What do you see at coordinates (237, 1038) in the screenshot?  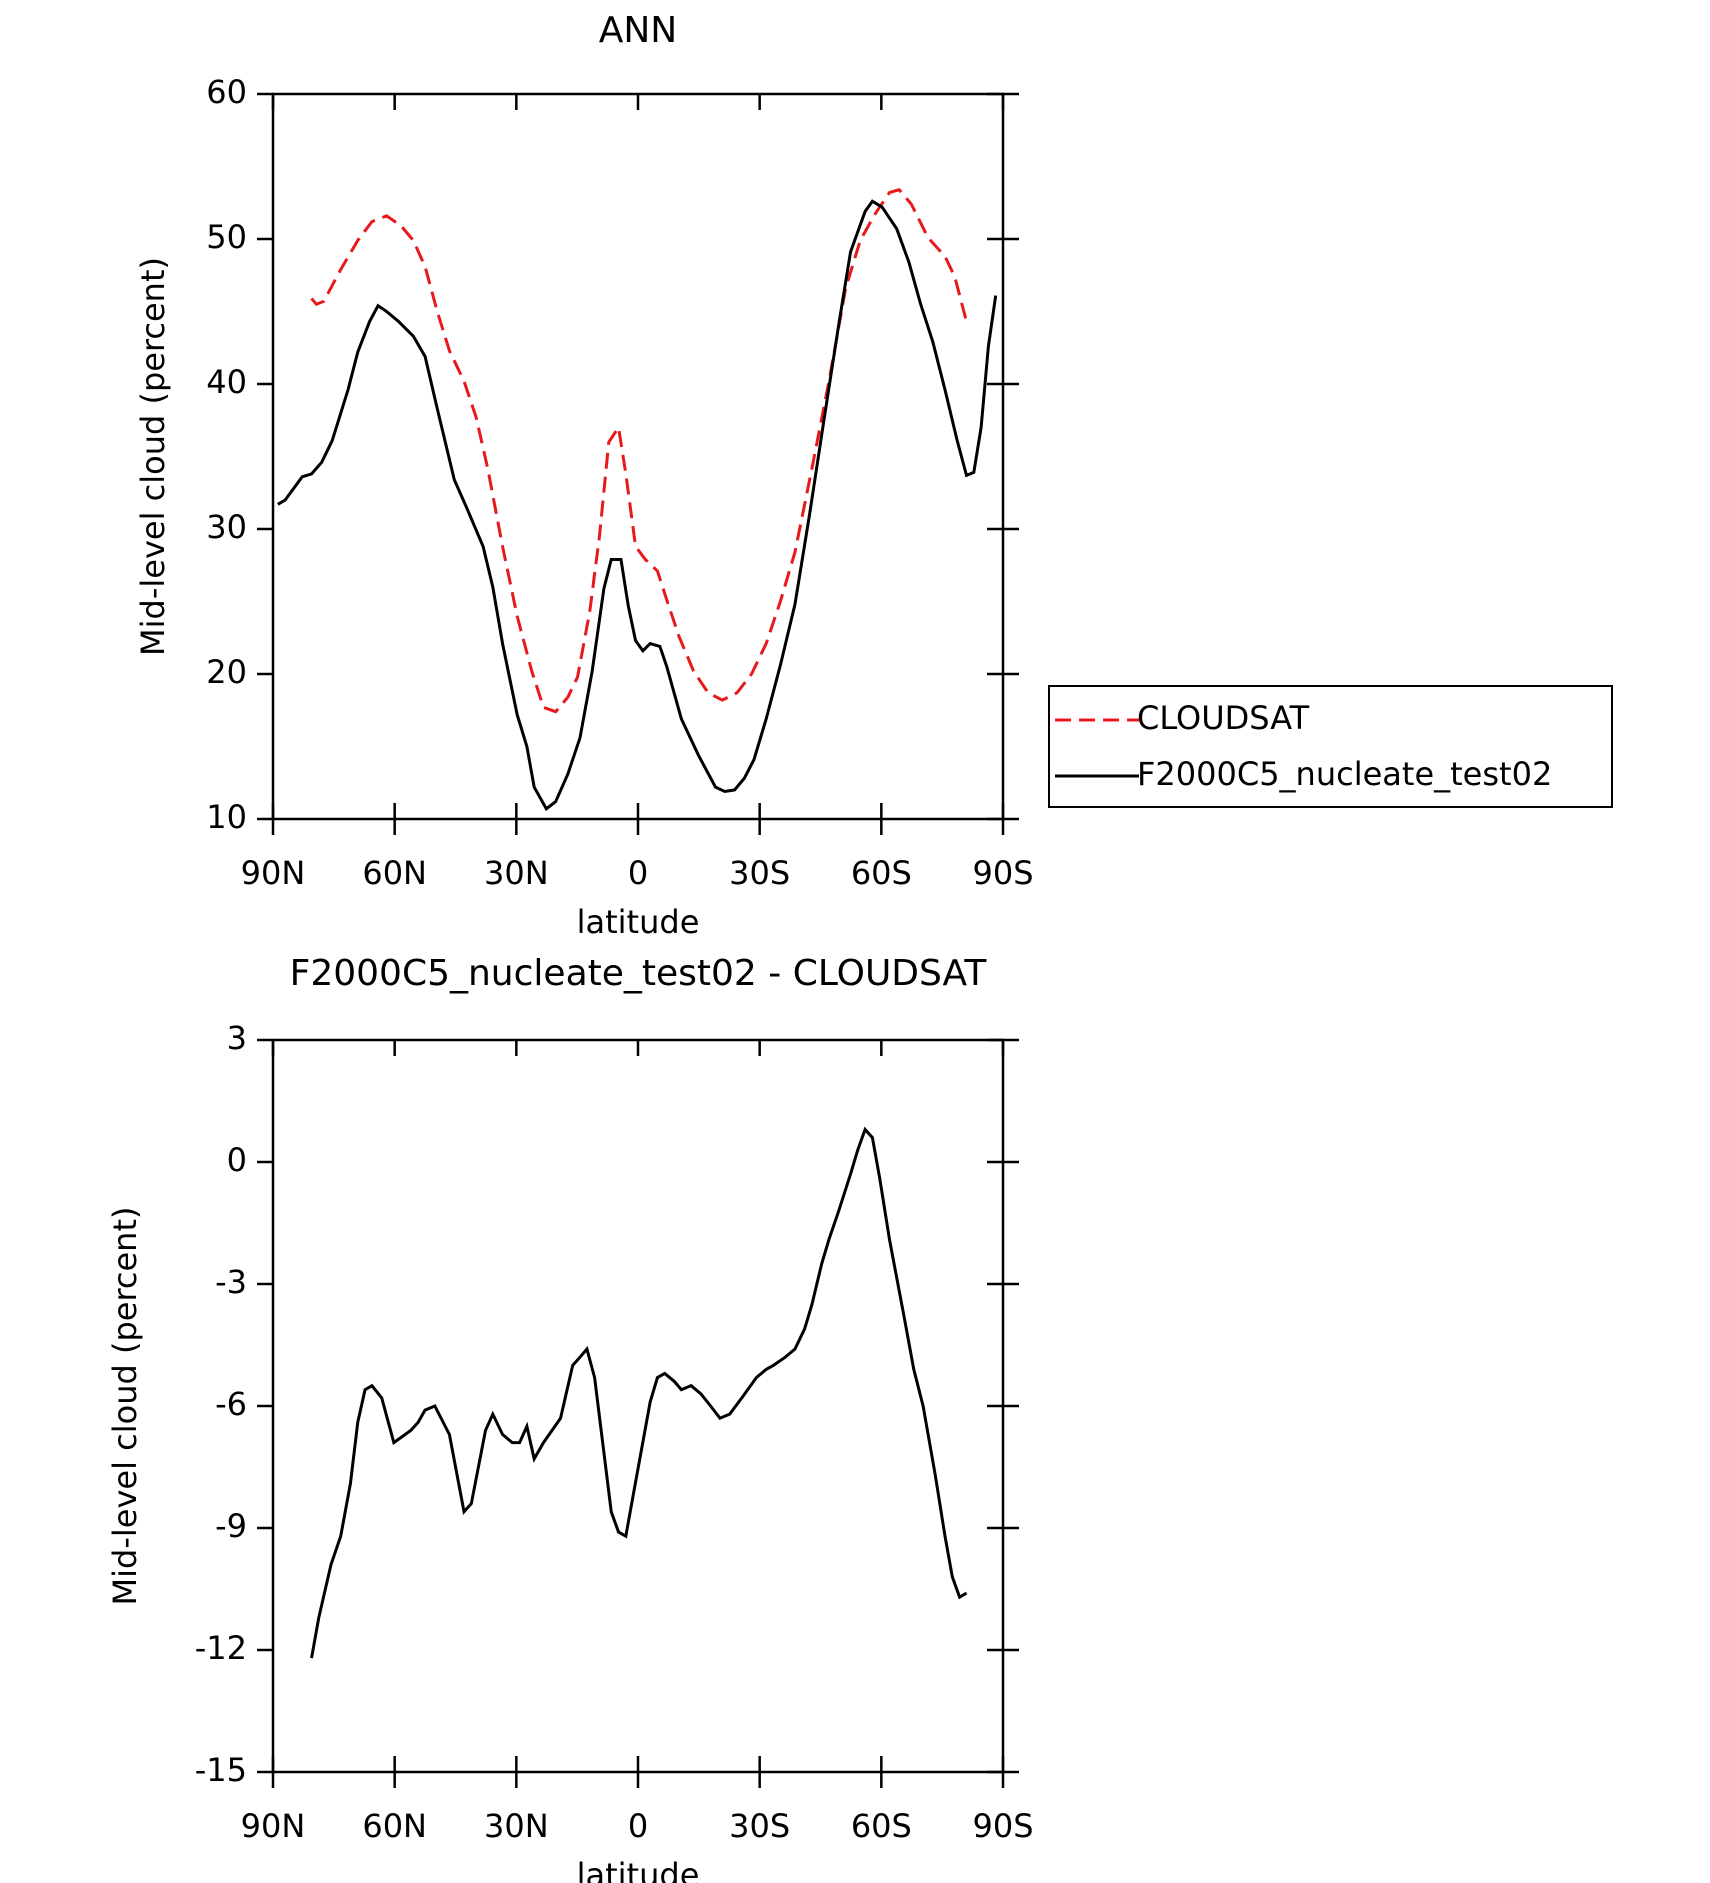 I see `y-tick-label: 3` at bounding box center [237, 1038].